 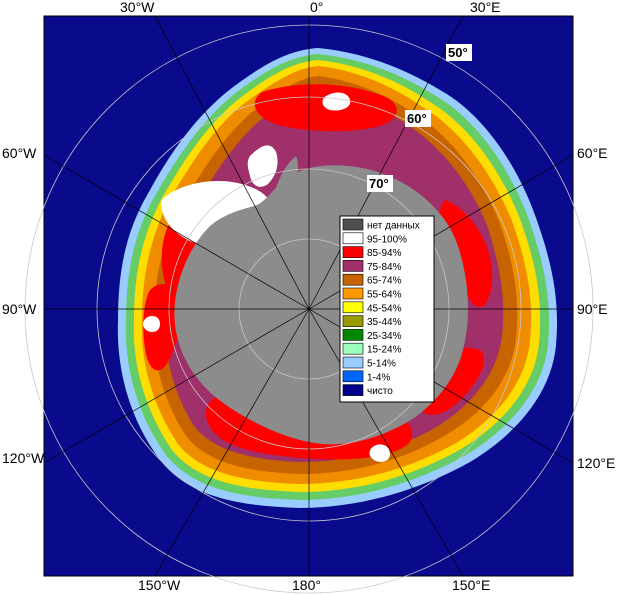 I want to click on lon-label-30e: 30°E, so click(x=485, y=7).